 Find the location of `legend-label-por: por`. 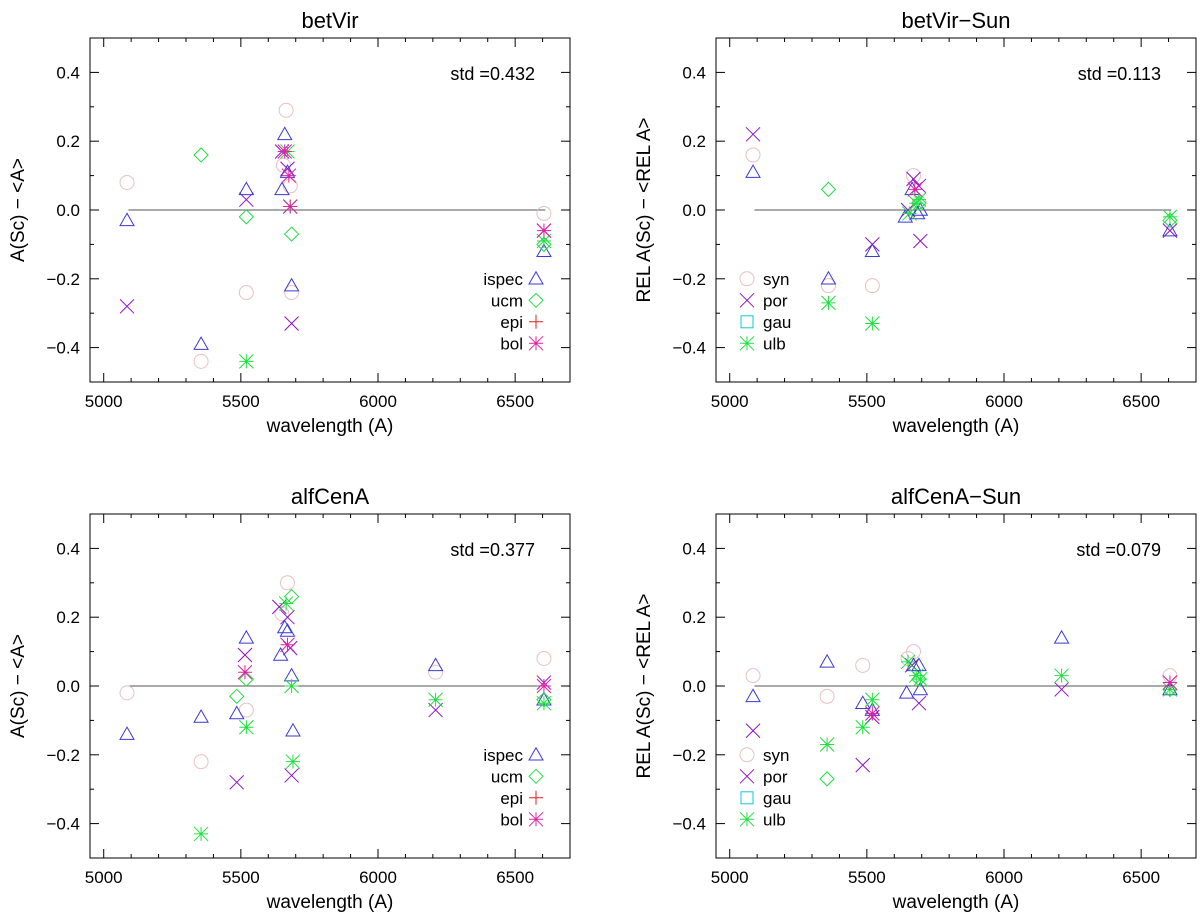

legend-label-por: por is located at coordinates (775, 300).